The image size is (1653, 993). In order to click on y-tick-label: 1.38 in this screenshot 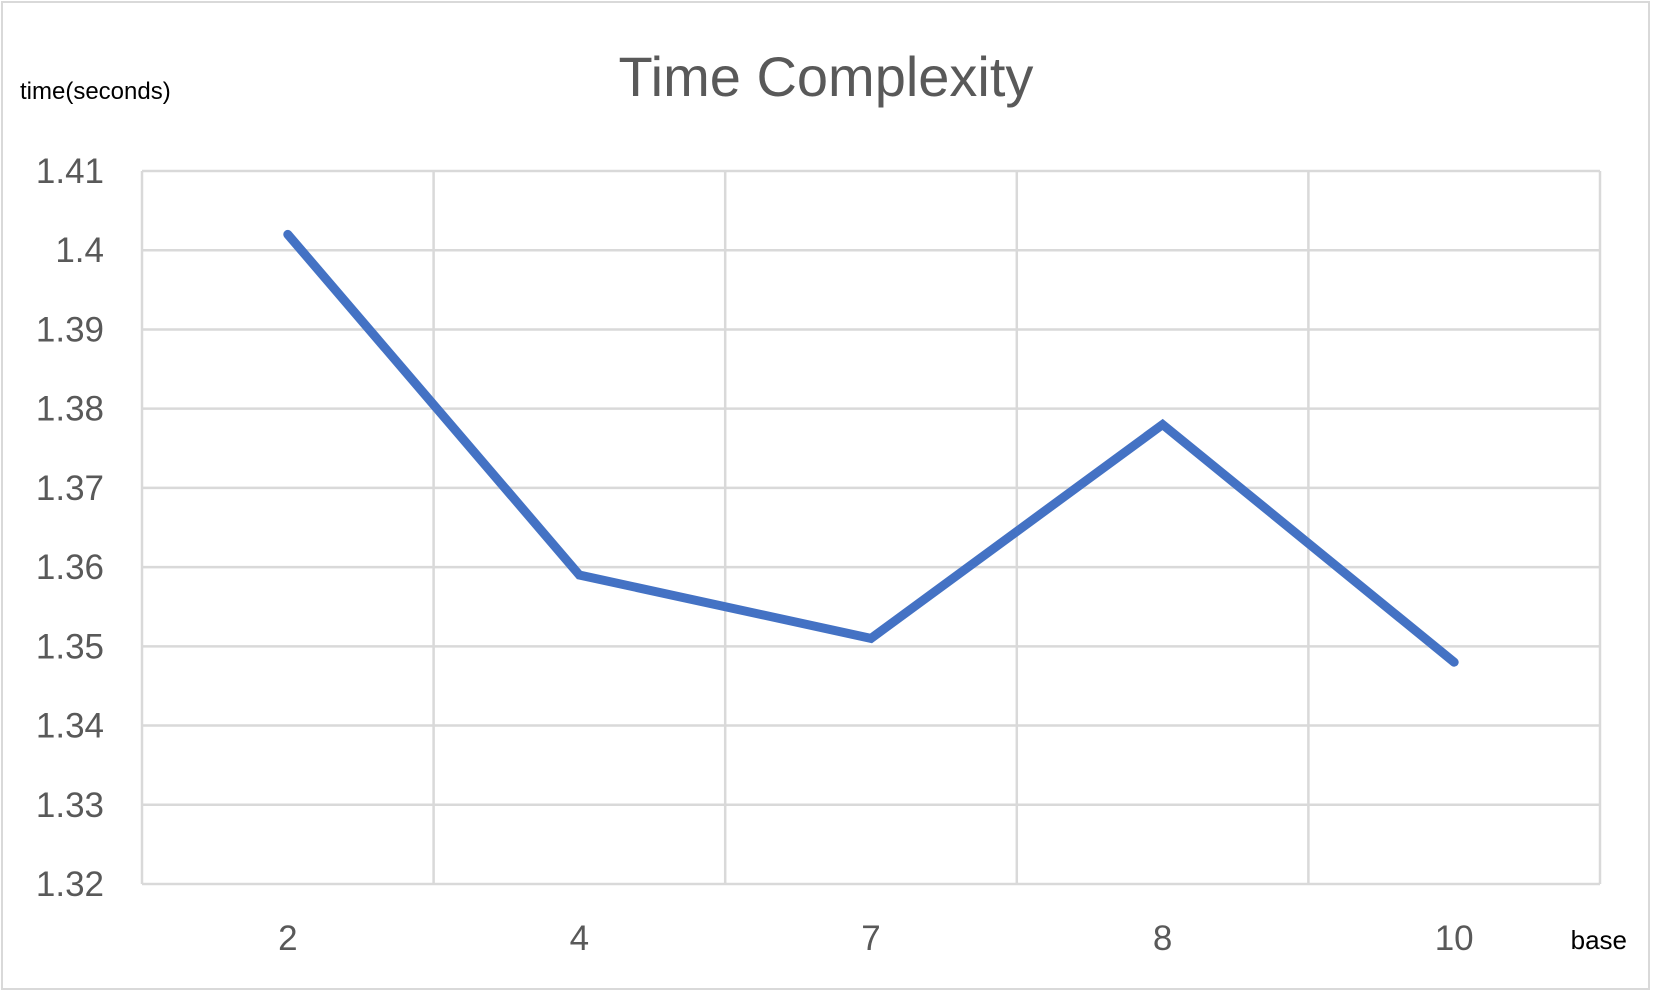, I will do `click(70, 409)`.